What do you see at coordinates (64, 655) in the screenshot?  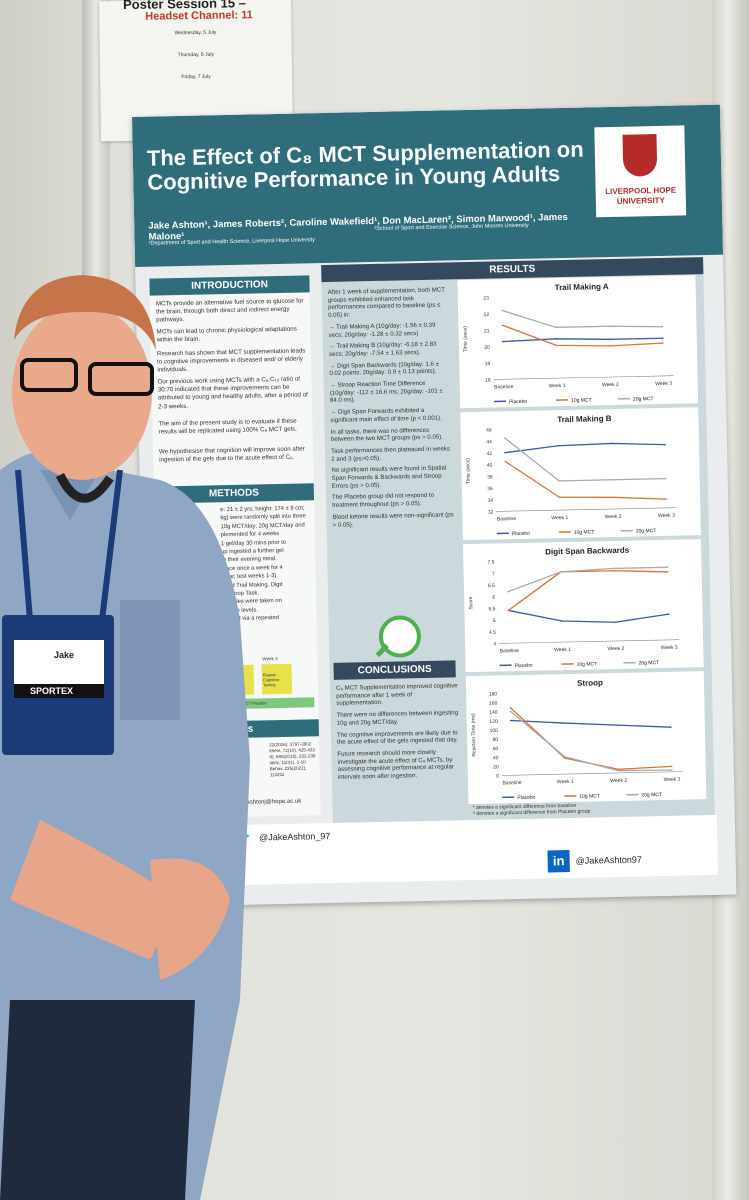 I see `badge-name: Jake` at bounding box center [64, 655].